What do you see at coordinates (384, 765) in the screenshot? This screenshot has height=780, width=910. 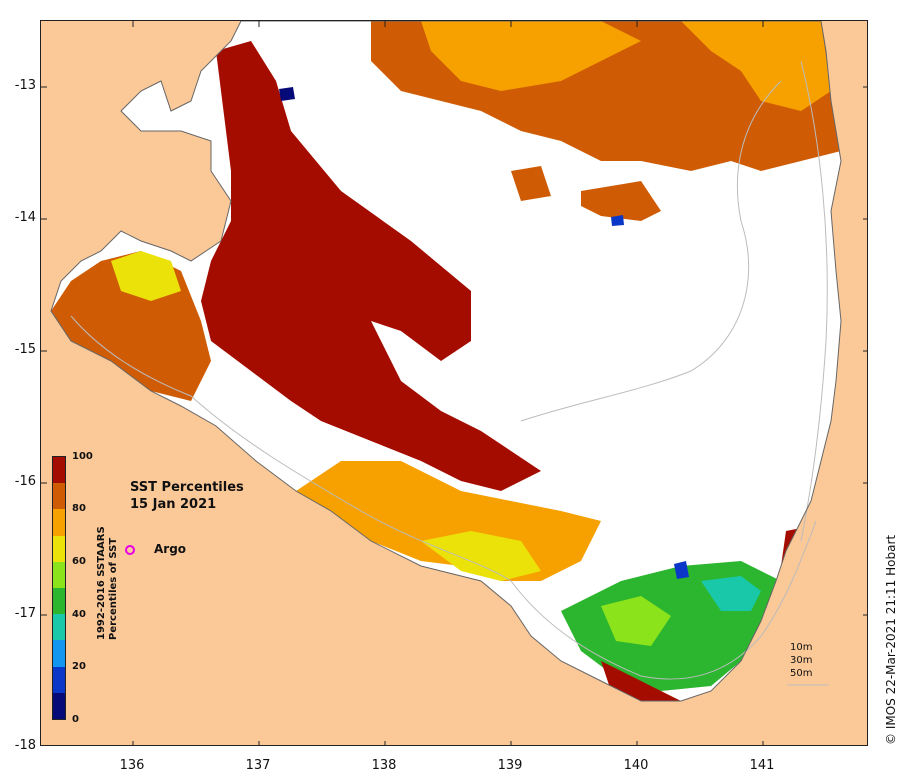 I see `x-tick-label: 138` at bounding box center [384, 765].